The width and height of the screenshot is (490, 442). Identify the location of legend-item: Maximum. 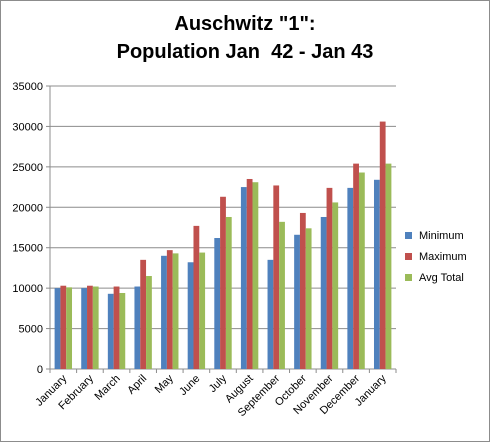
(436, 256).